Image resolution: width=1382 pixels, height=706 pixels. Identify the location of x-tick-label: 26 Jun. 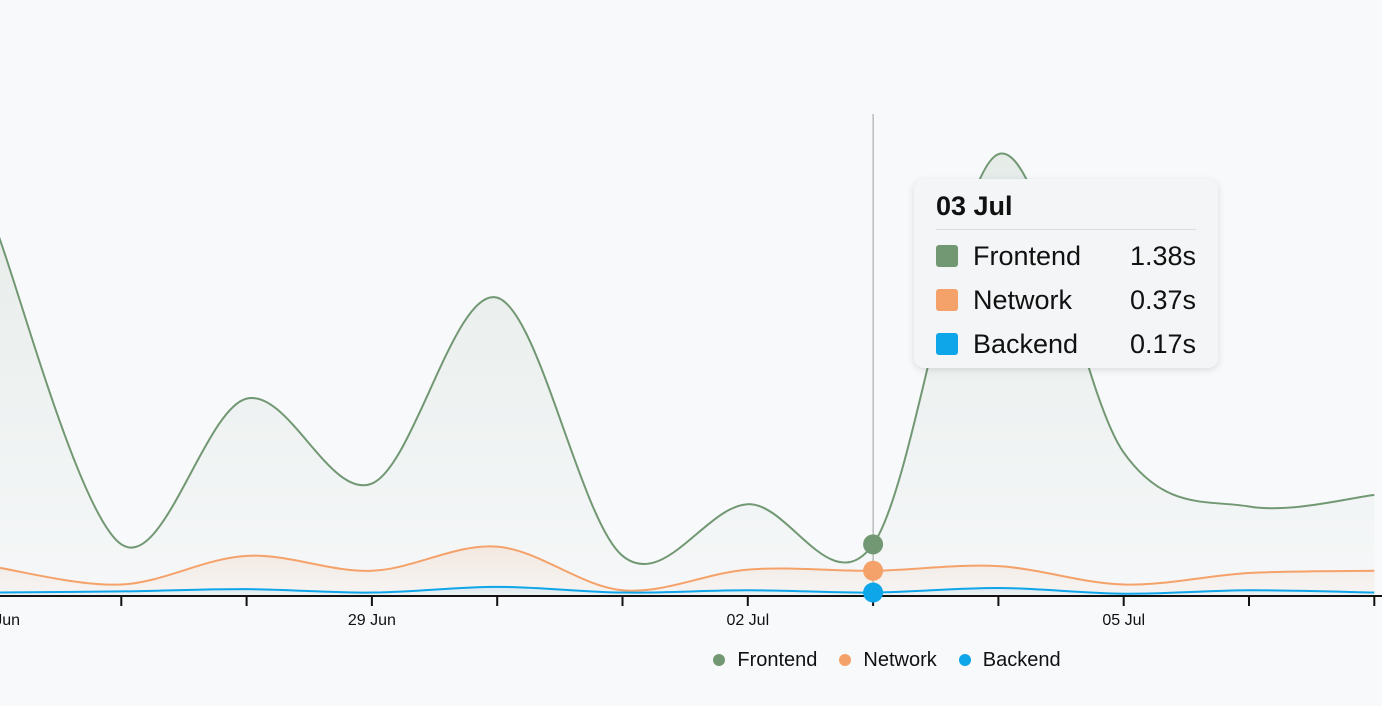
(10, 620).